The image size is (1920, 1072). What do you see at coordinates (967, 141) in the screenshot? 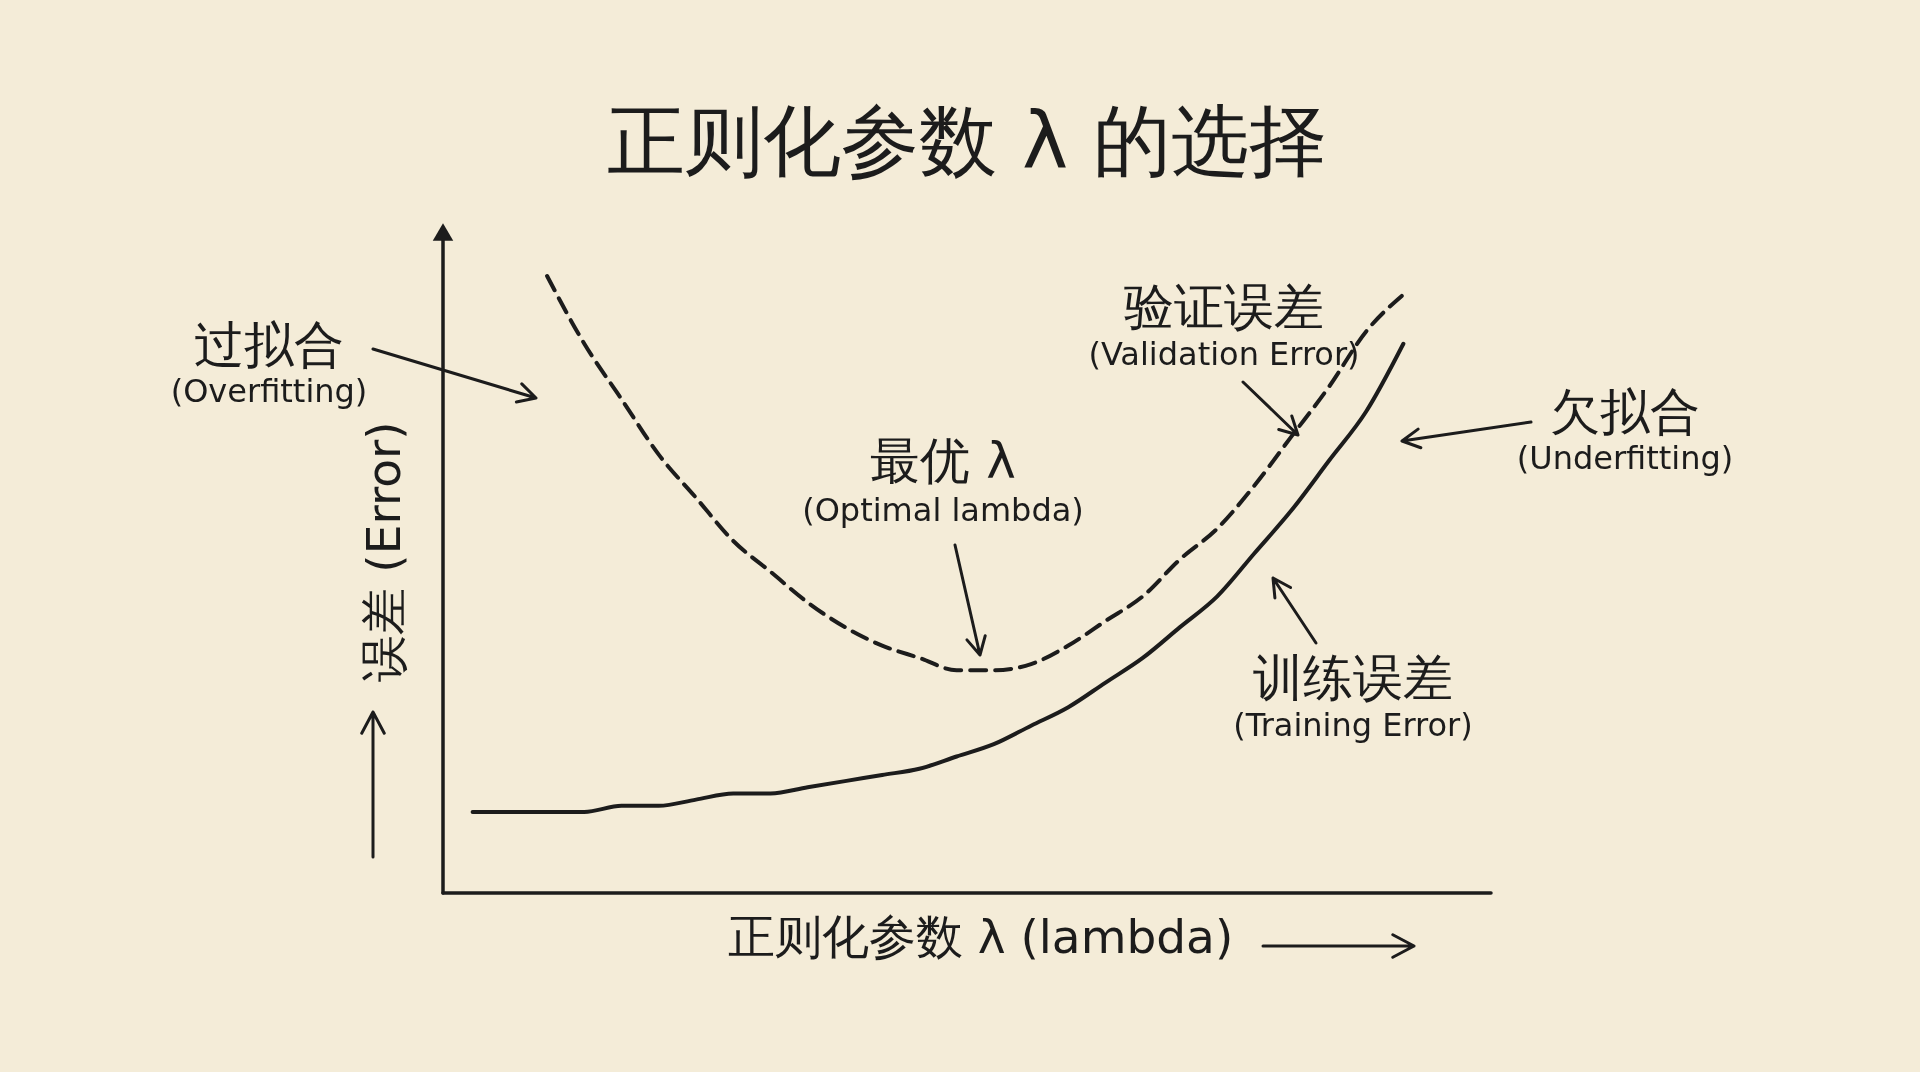
I see `chart-title: 正则化参数 λ 的选择` at bounding box center [967, 141].